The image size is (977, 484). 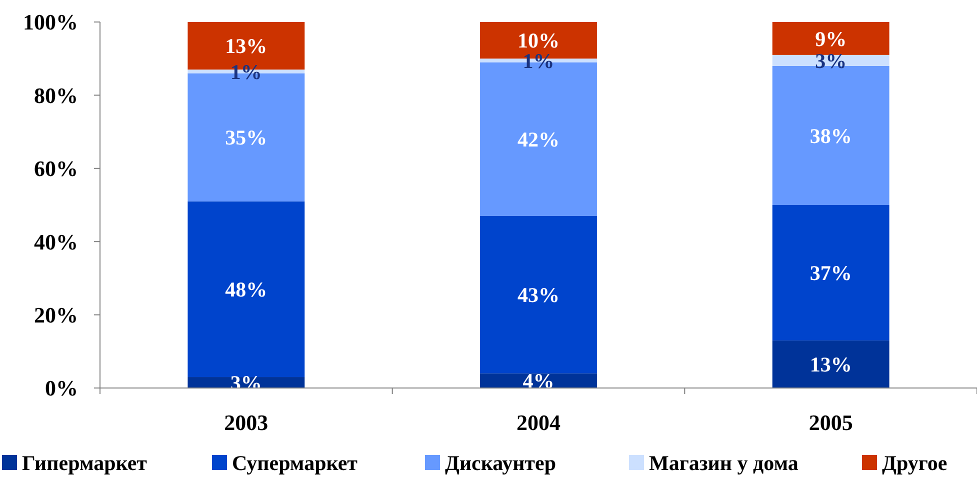 I want to click on data-label: 43%, so click(x=539, y=295).